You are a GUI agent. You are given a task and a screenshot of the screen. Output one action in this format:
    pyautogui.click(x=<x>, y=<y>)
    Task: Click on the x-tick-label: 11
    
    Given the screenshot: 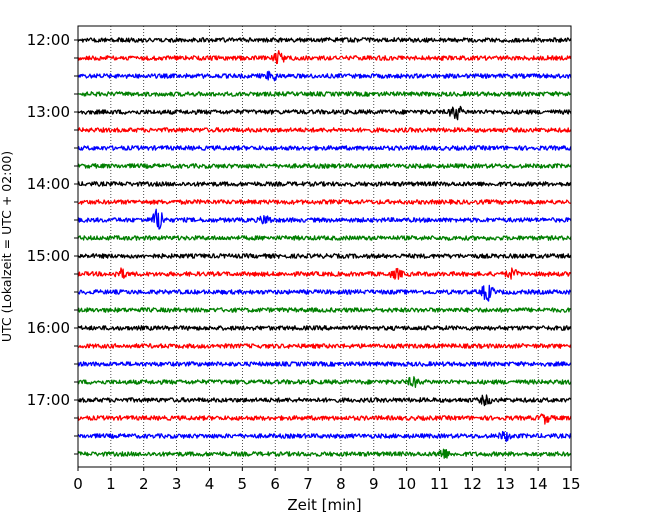 What is the action you would take?
    pyautogui.click(x=439, y=484)
    